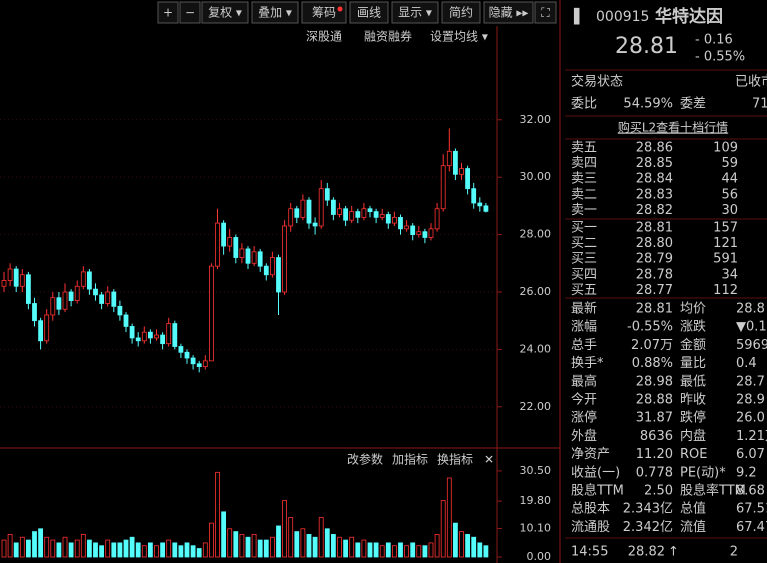 The height and width of the screenshot is (563, 767). What do you see at coordinates (388, 36) in the screenshot?
I see `sub-toolbar-item: 融资融券` at bounding box center [388, 36].